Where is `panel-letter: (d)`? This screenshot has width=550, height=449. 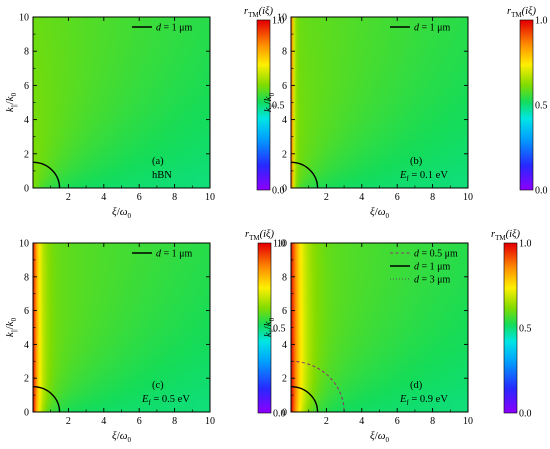
panel-letter: (d) is located at coordinates (416, 385).